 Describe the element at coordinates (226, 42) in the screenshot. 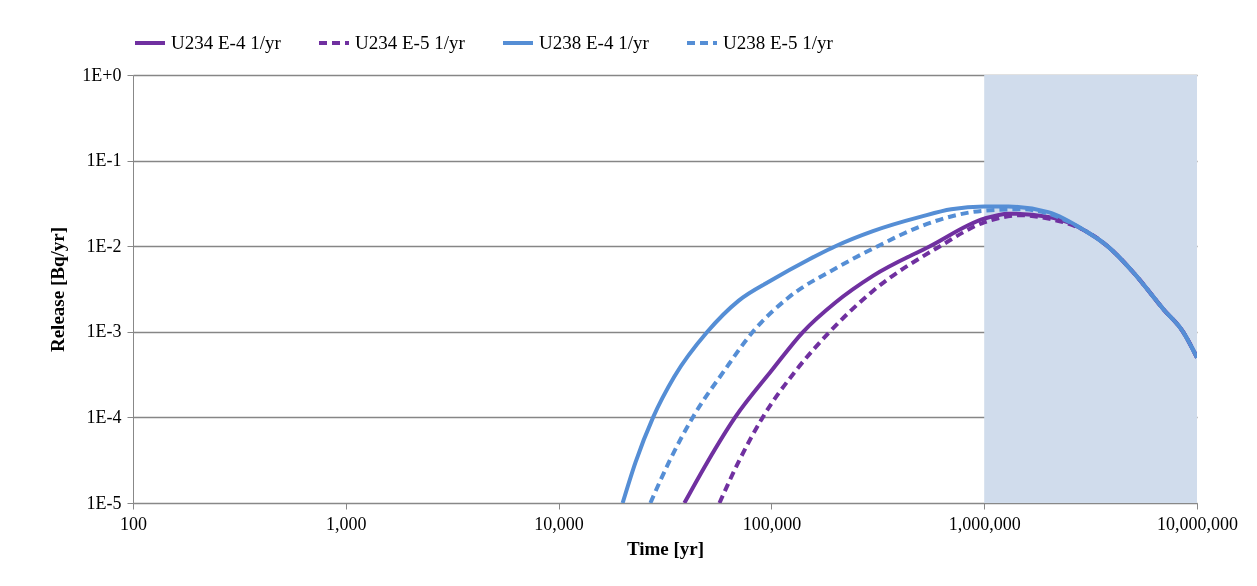

I see `legend-label: U234 E-4 1/yr` at that location.